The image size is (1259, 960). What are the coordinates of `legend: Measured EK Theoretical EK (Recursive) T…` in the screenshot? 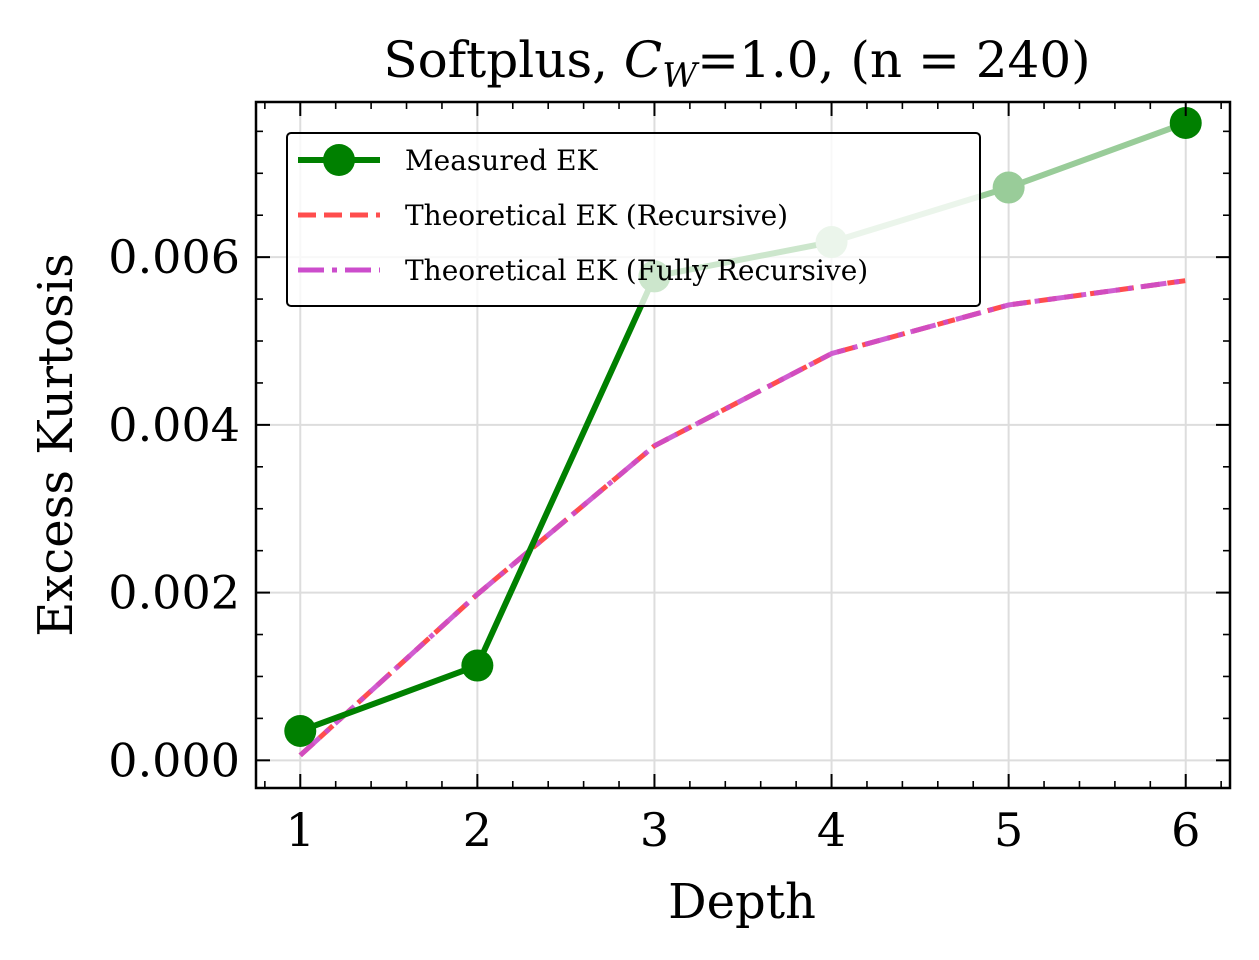 It's located at (633, 219).